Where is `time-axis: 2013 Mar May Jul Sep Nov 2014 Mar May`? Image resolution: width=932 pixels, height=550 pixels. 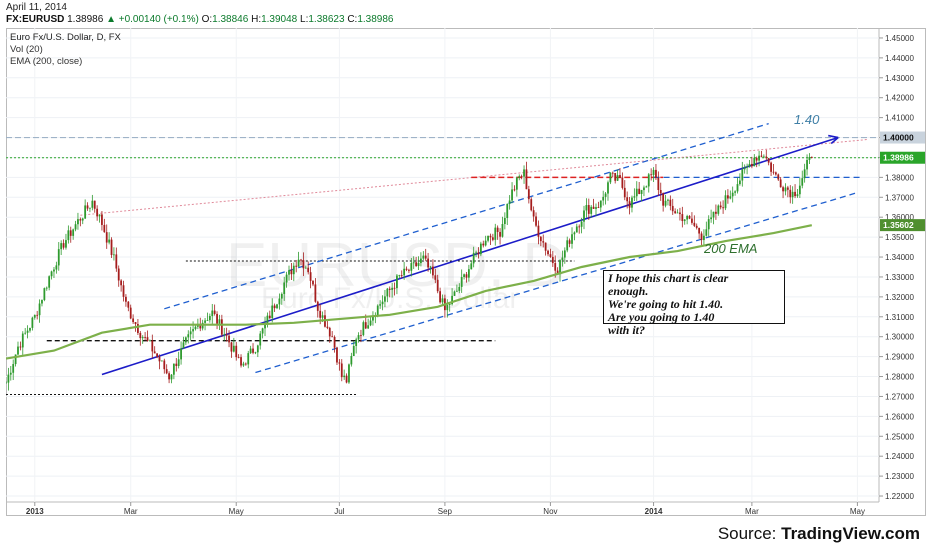
time-axis: 2013 Mar May Jul Sep Nov 2014 Mar May is located at coordinates (445, 509).